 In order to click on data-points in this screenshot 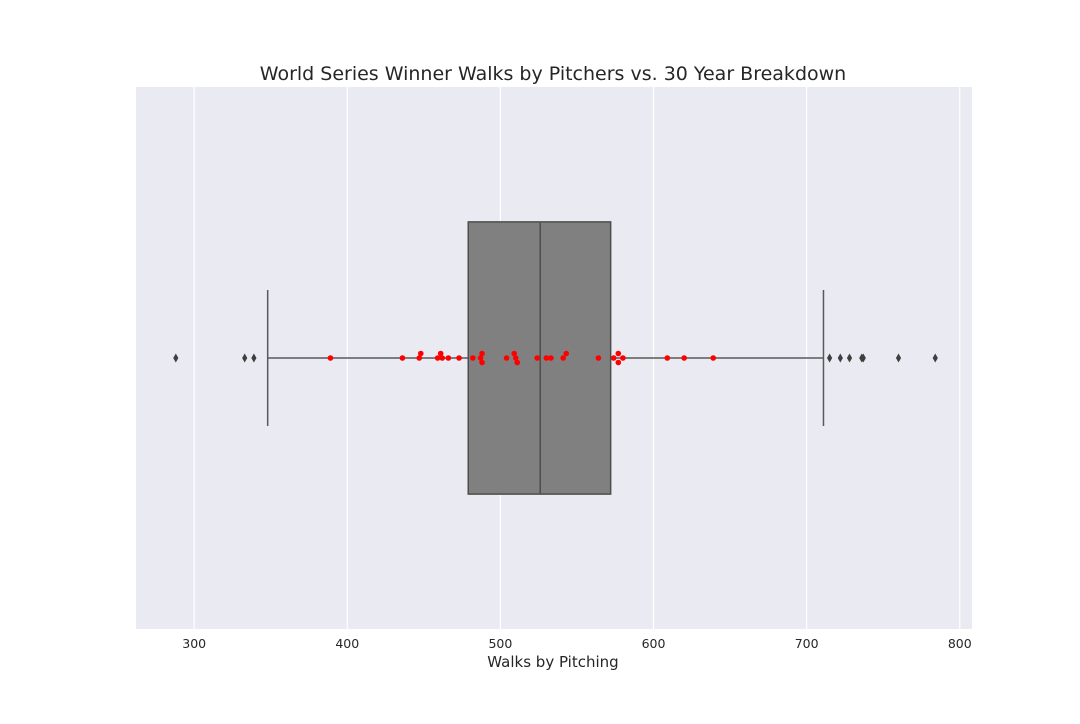, I will do `click(522, 358)`.